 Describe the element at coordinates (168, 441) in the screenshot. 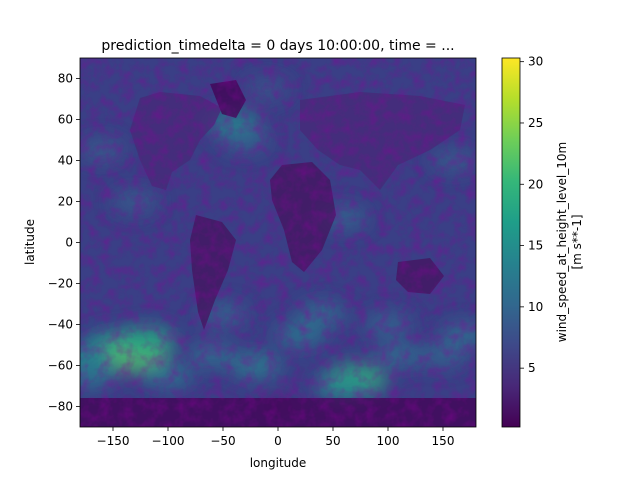

I see `x-tick-label: −100` at that location.